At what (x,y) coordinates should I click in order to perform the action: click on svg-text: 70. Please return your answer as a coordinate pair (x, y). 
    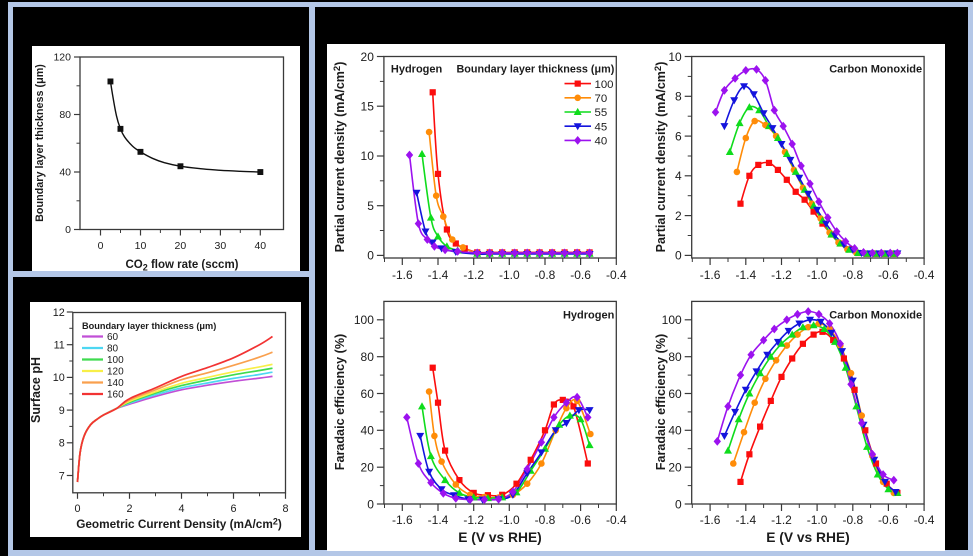
    Looking at the image, I should click on (601, 99).